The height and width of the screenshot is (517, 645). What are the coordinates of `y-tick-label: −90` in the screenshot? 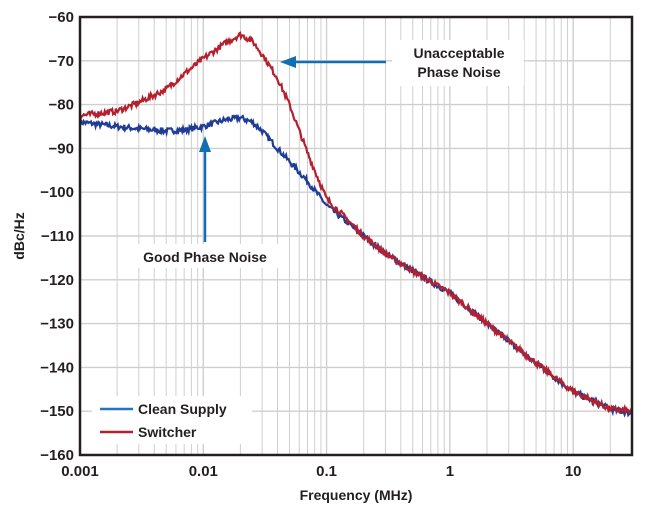 It's located at (61, 148).